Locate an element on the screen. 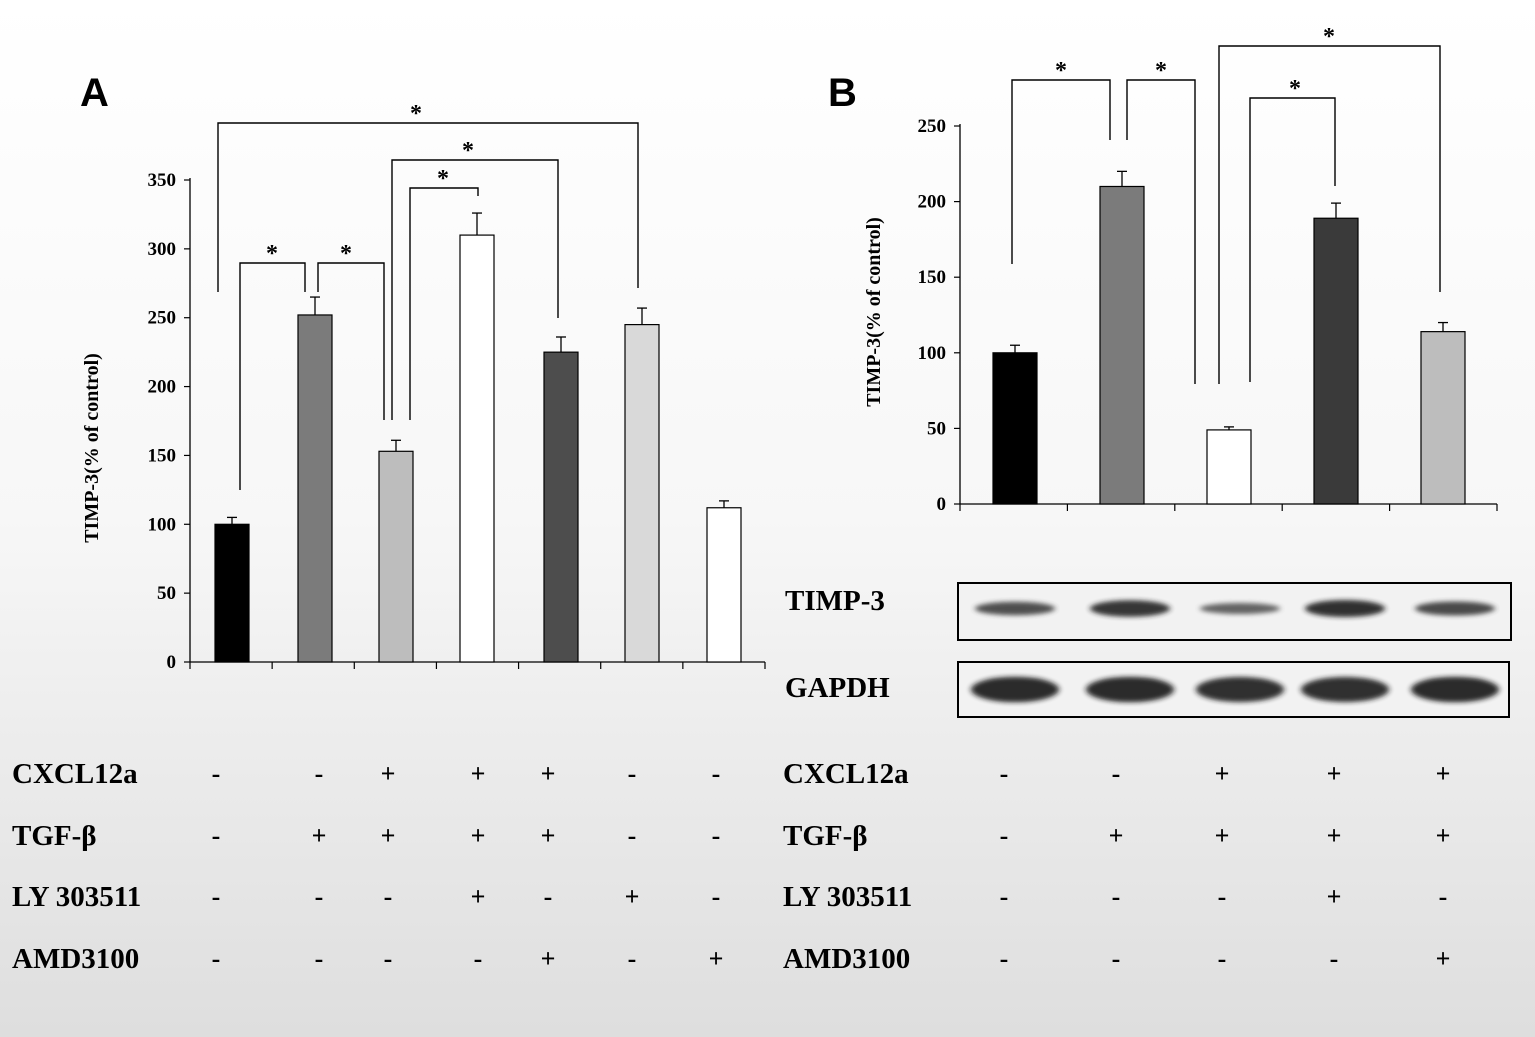 The width and height of the screenshot is (1535, 1037). y-tick-label: 350 is located at coordinates (162, 180).